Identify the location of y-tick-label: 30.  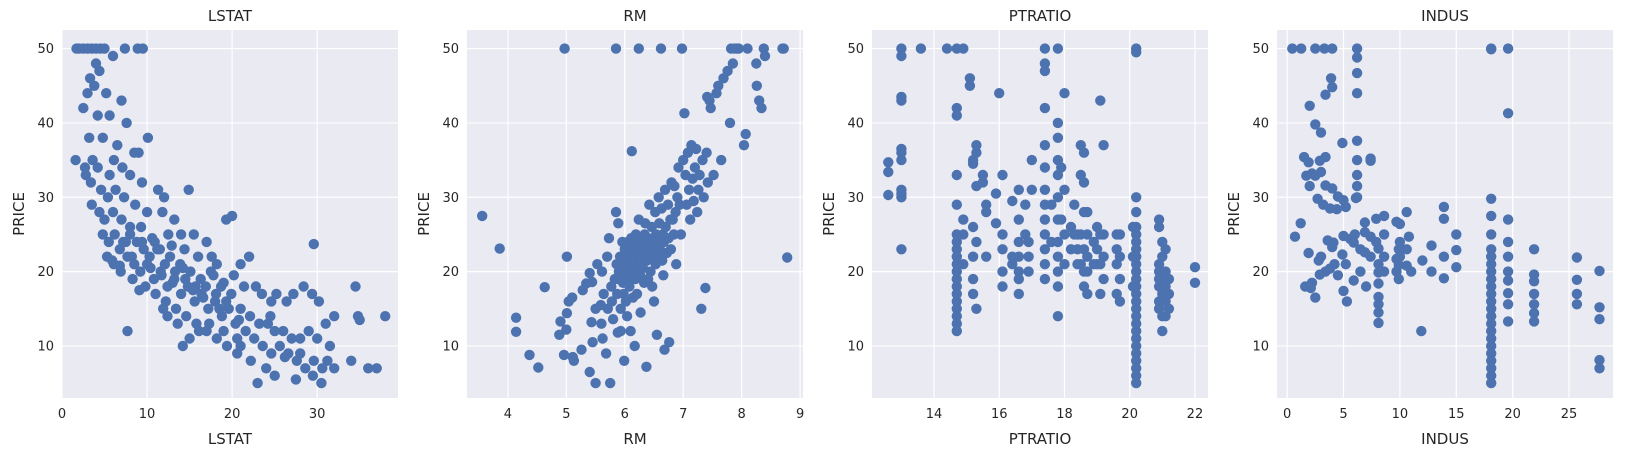
(450, 198).